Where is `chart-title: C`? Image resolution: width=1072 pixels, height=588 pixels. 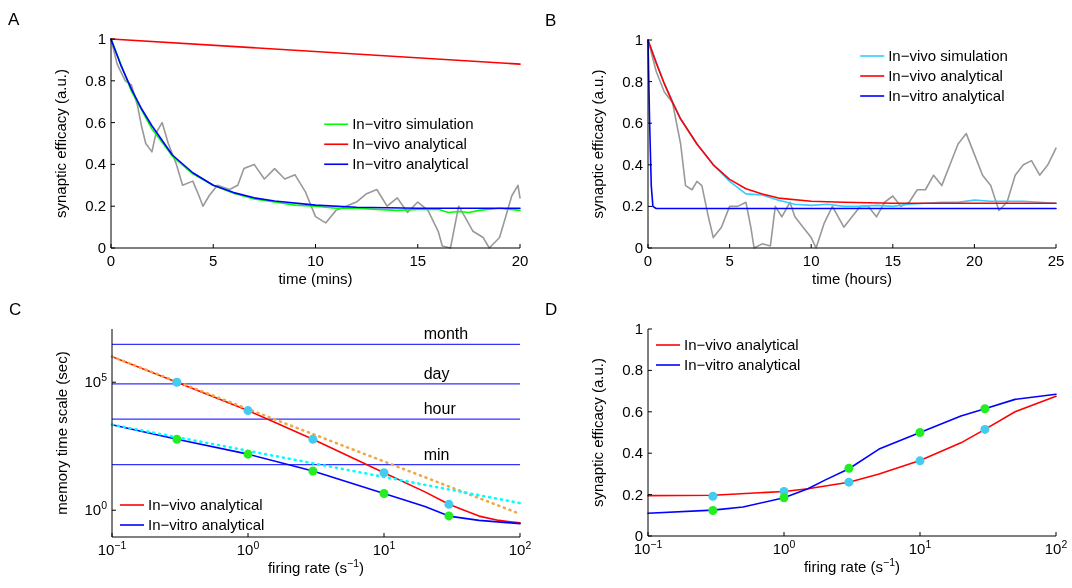
chart-title: C is located at coordinates (15, 309).